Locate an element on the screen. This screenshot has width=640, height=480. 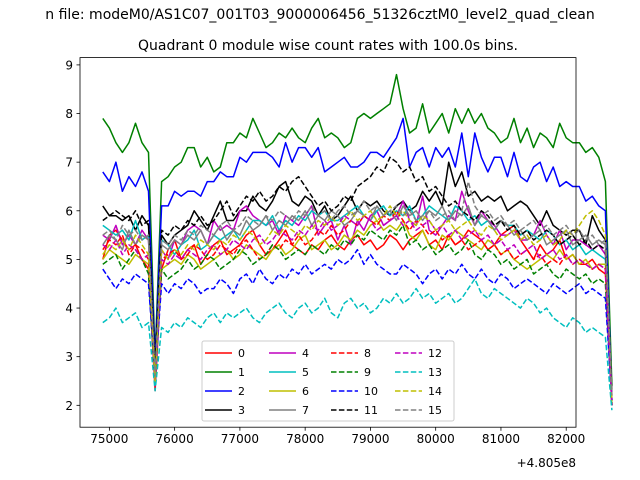
x-tick-label: 78000 is located at coordinates (305, 439).